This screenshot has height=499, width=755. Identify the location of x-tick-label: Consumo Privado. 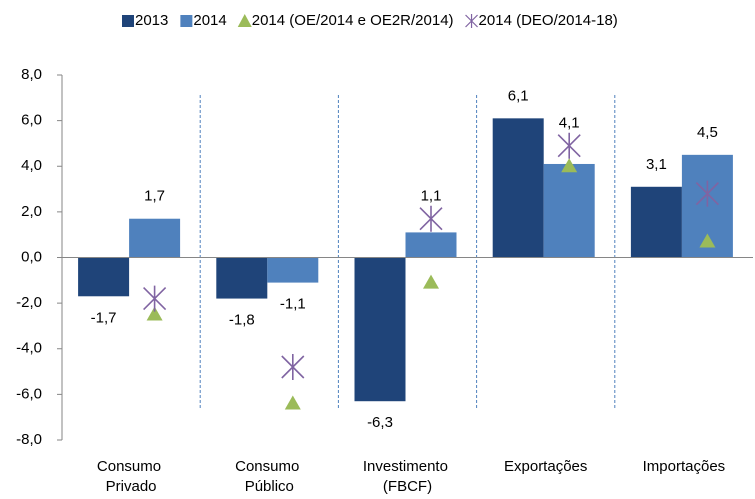
(131, 476).